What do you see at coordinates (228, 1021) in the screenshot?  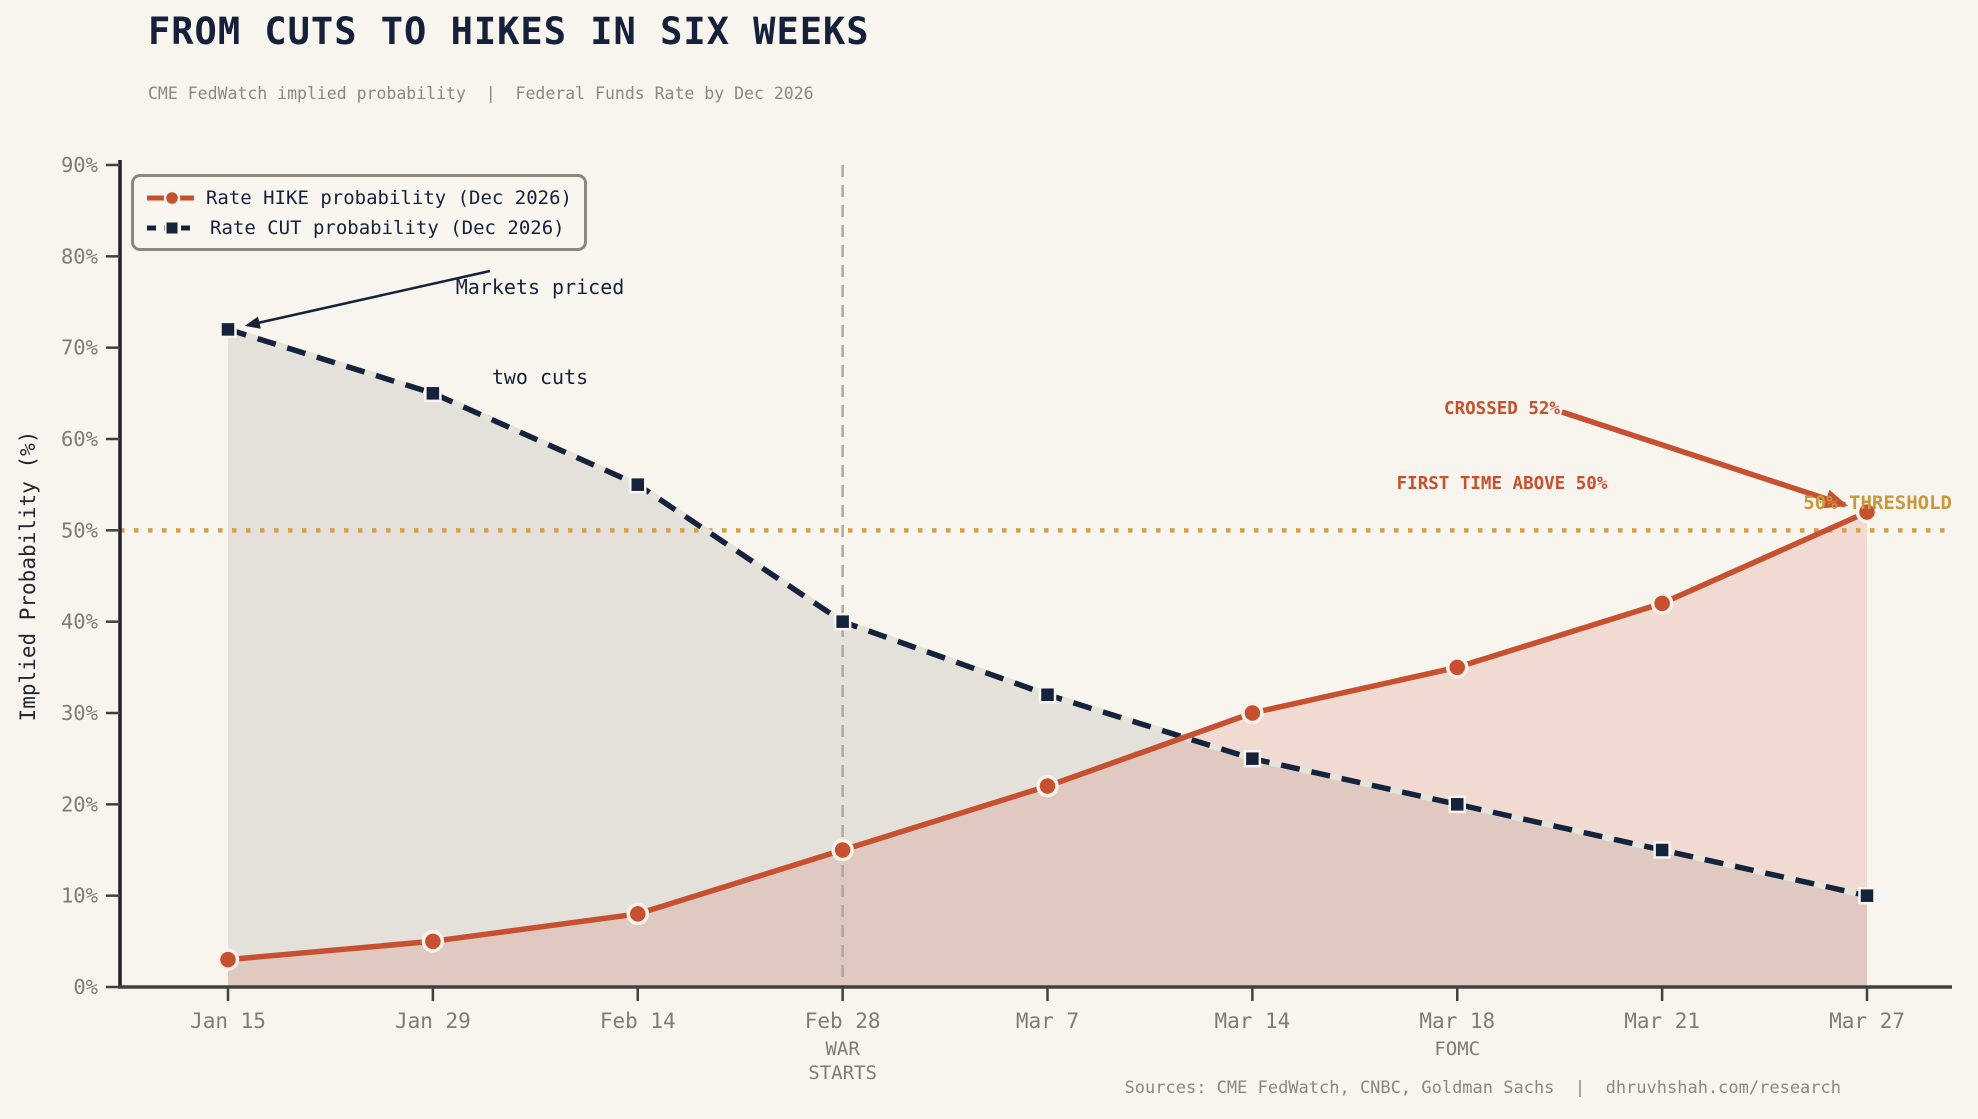 I see `x-tick-label: Jan 15` at bounding box center [228, 1021].